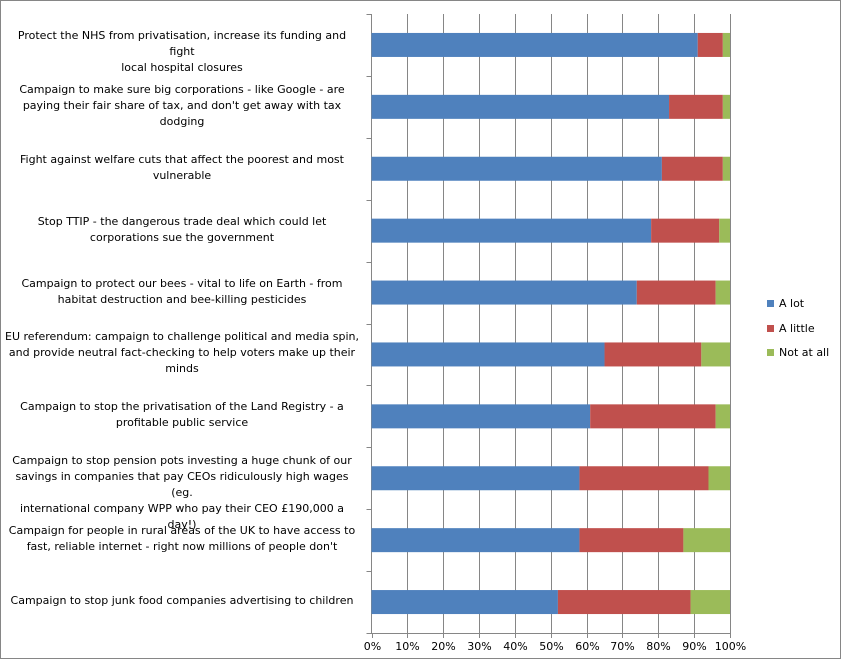  Describe the element at coordinates (182, 67) in the screenshot. I see `category-label-line: local hospital closures` at that location.